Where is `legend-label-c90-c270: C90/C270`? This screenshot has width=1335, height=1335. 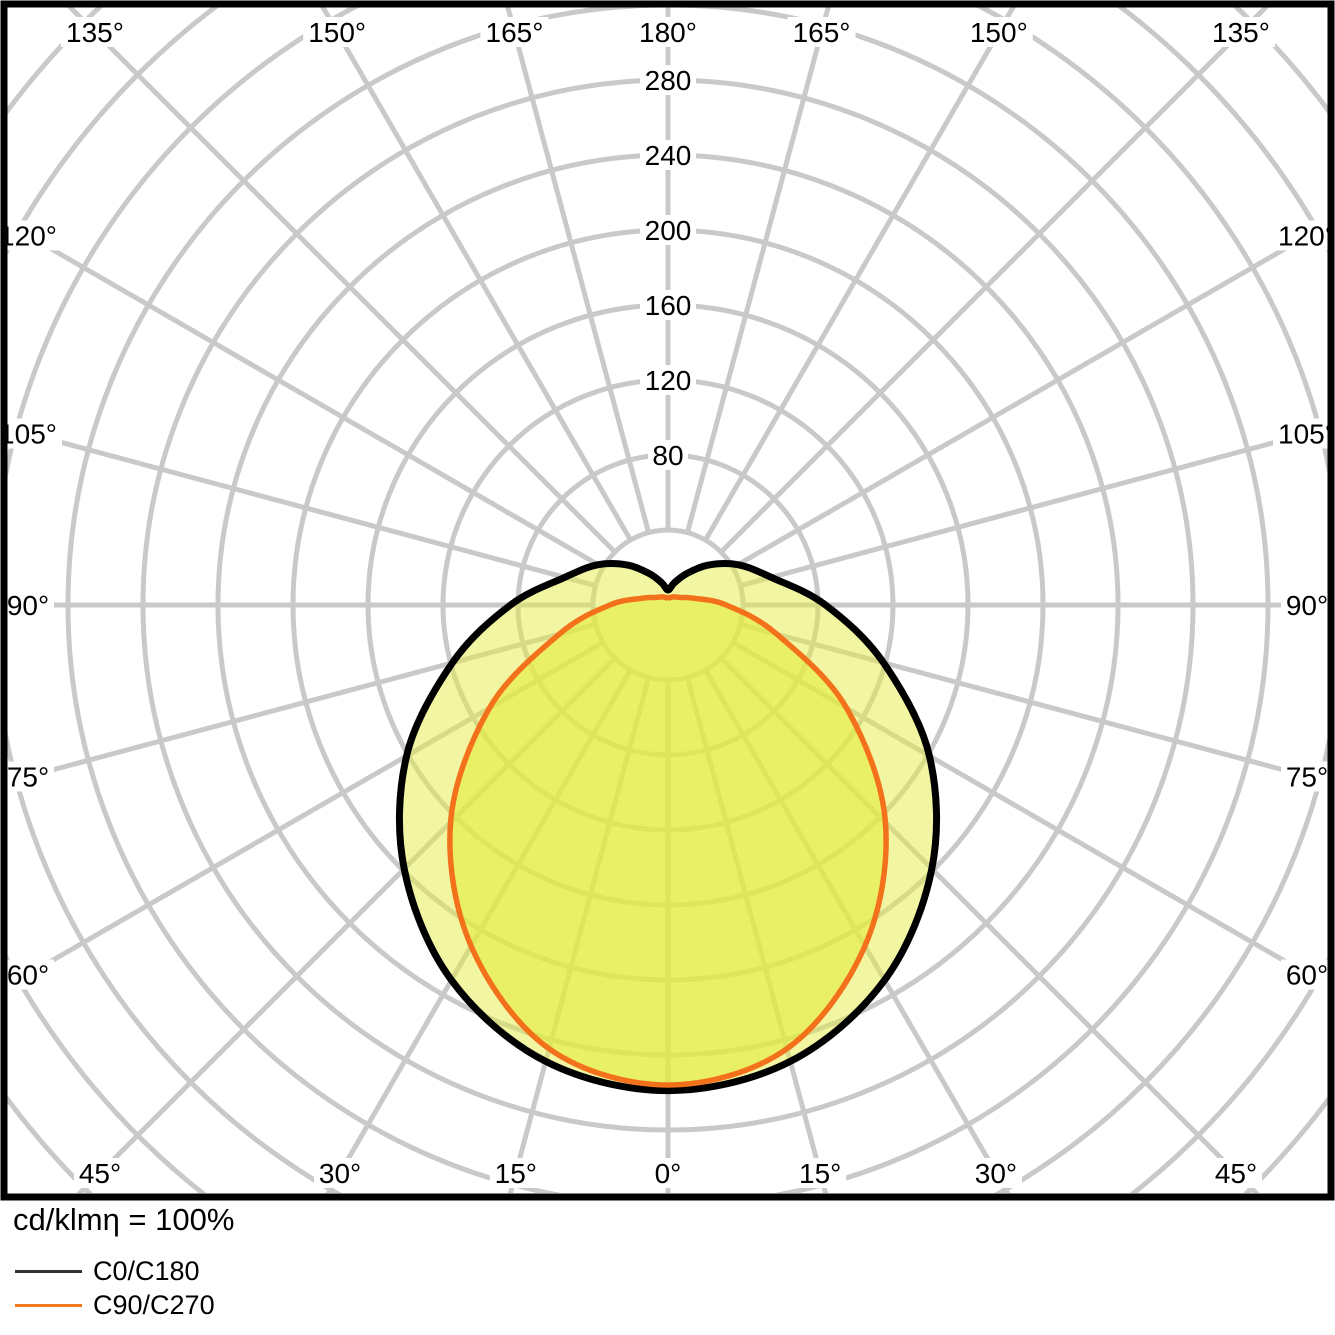
legend-label-c90-c270: C90/C270 is located at coordinates (154, 1305).